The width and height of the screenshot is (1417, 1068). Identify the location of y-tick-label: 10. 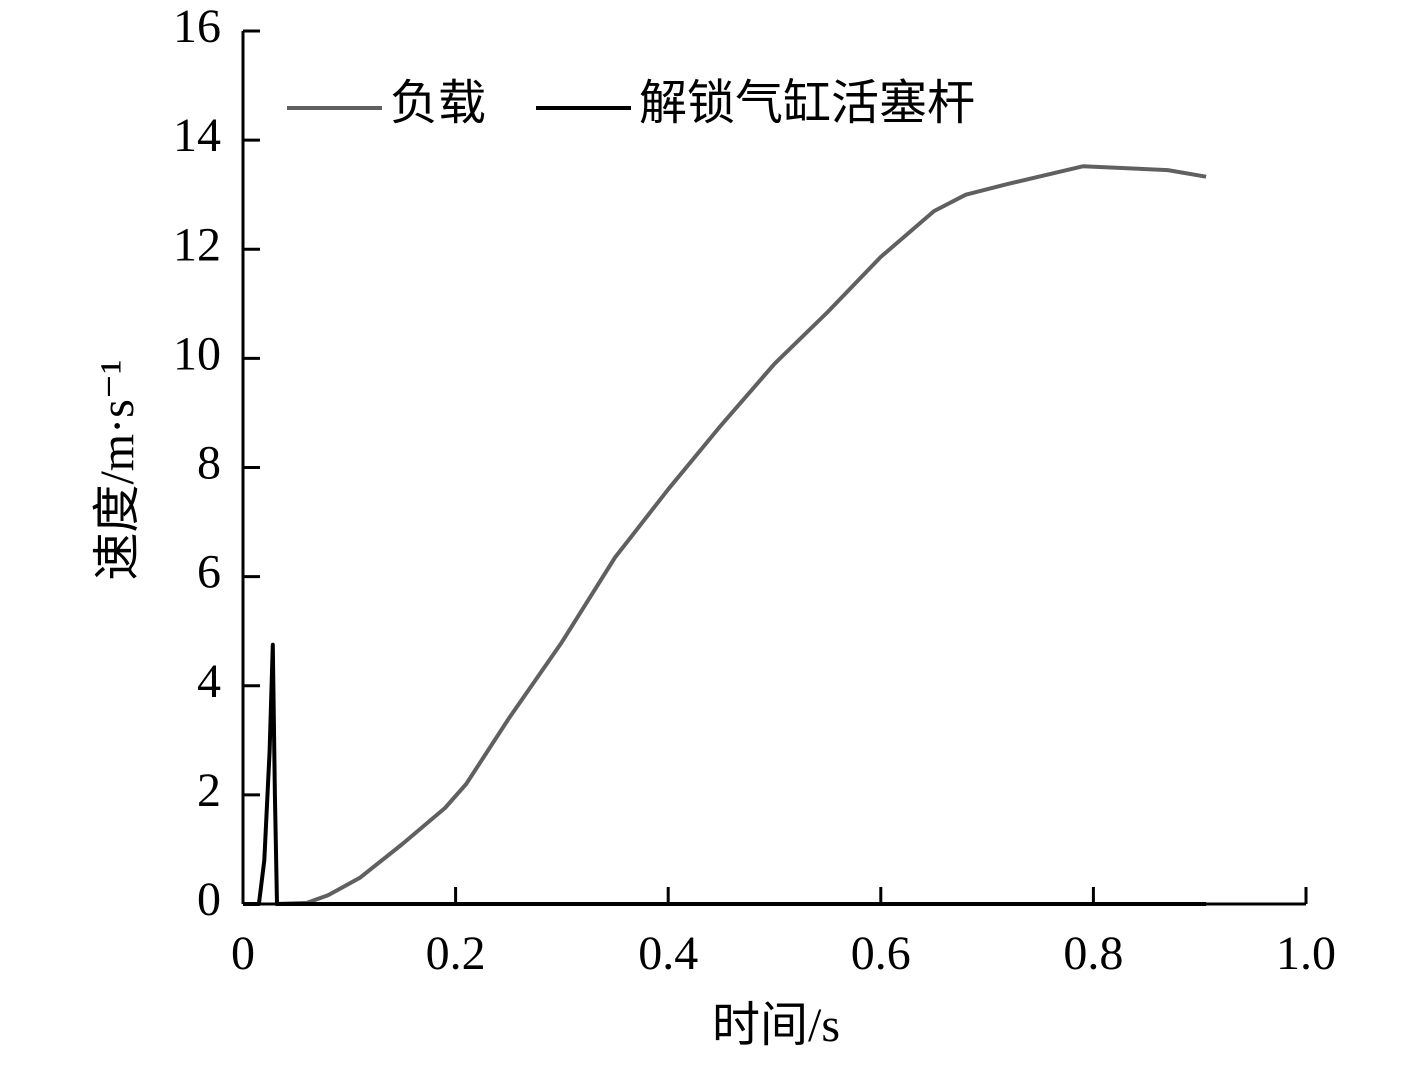
(197, 353).